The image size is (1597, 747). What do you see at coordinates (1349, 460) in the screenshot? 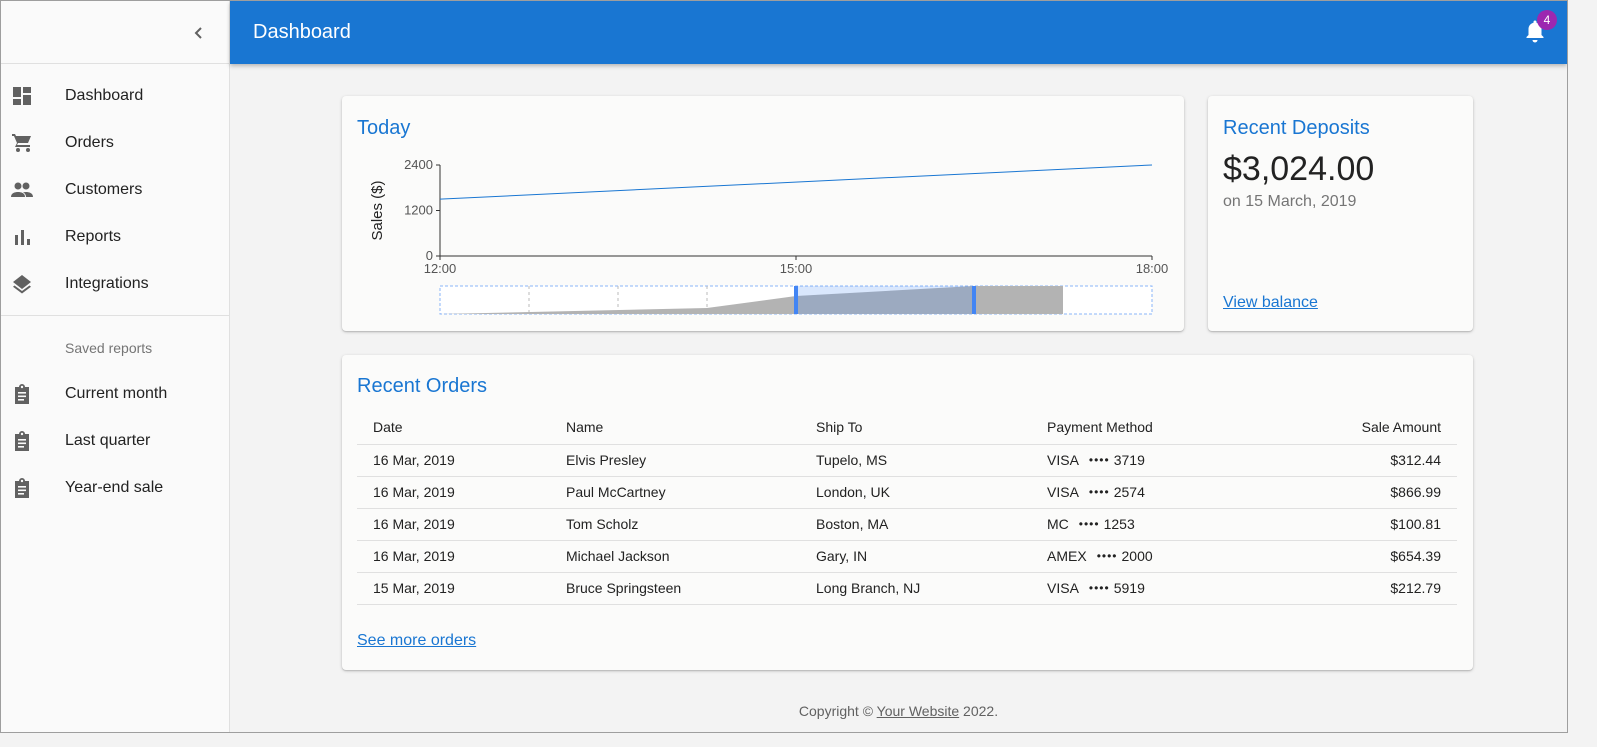
I see `cell-sale-amount: $312.44` at bounding box center [1349, 460].